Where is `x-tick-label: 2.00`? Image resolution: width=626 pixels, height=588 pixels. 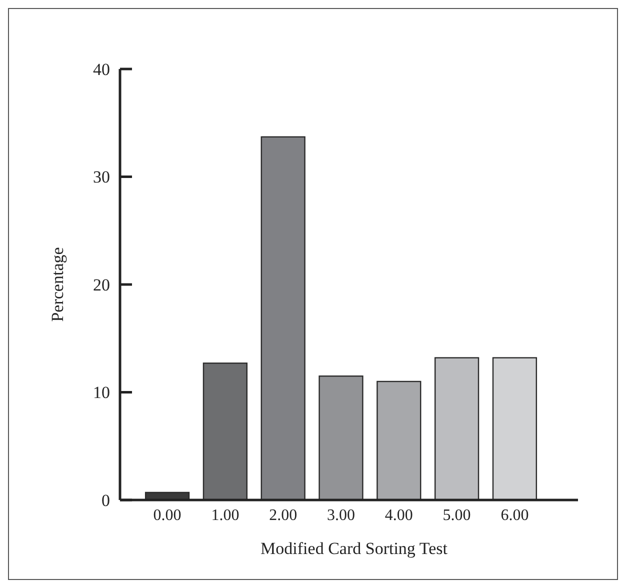 x-tick-label: 2.00 is located at coordinates (283, 515).